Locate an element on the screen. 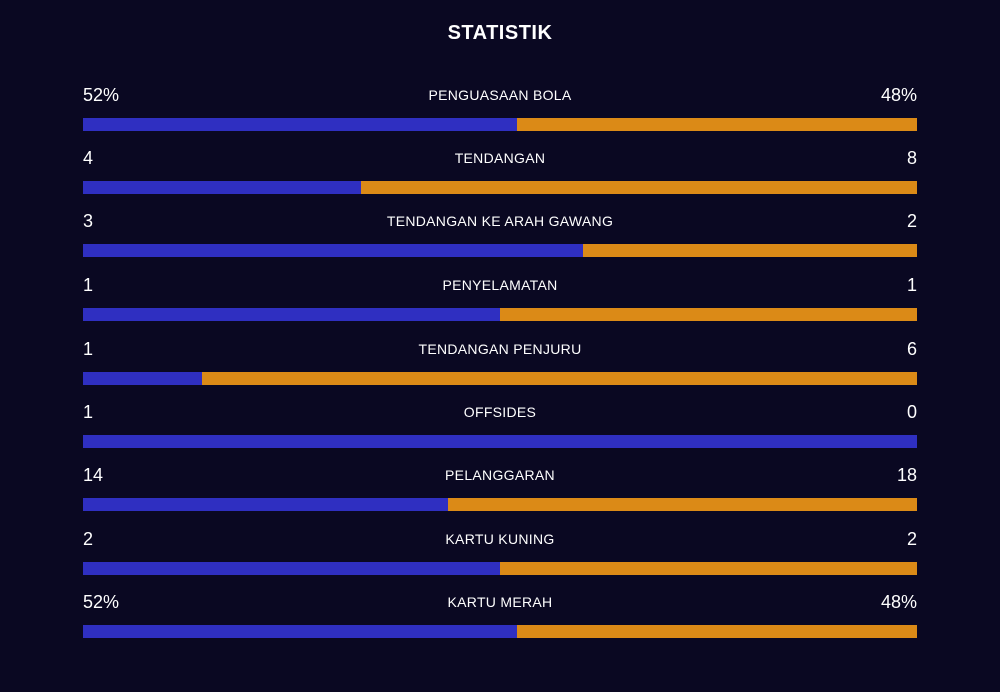 This screenshot has height=692, width=1000. stat-row-red-cards: 52% KARTU MERAH 48% is located at coordinates (500, 620).